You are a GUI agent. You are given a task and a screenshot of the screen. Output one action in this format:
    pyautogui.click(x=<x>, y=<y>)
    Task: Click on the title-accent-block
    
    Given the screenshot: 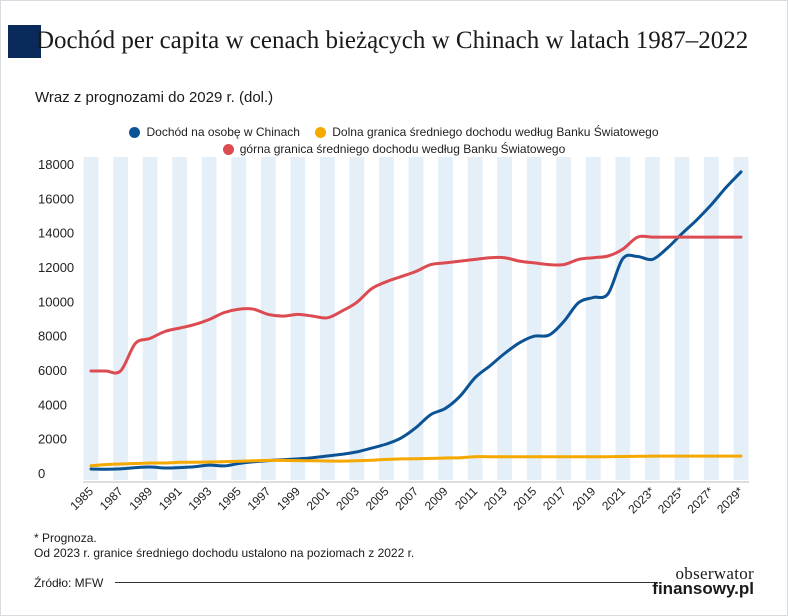 What is the action you would take?
    pyautogui.click(x=24, y=41)
    